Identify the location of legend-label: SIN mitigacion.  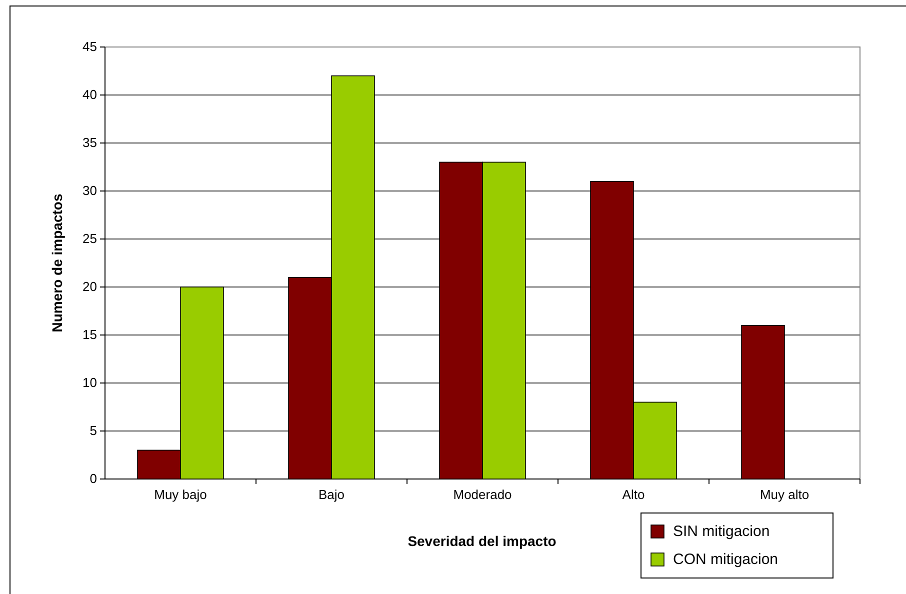
(721, 531).